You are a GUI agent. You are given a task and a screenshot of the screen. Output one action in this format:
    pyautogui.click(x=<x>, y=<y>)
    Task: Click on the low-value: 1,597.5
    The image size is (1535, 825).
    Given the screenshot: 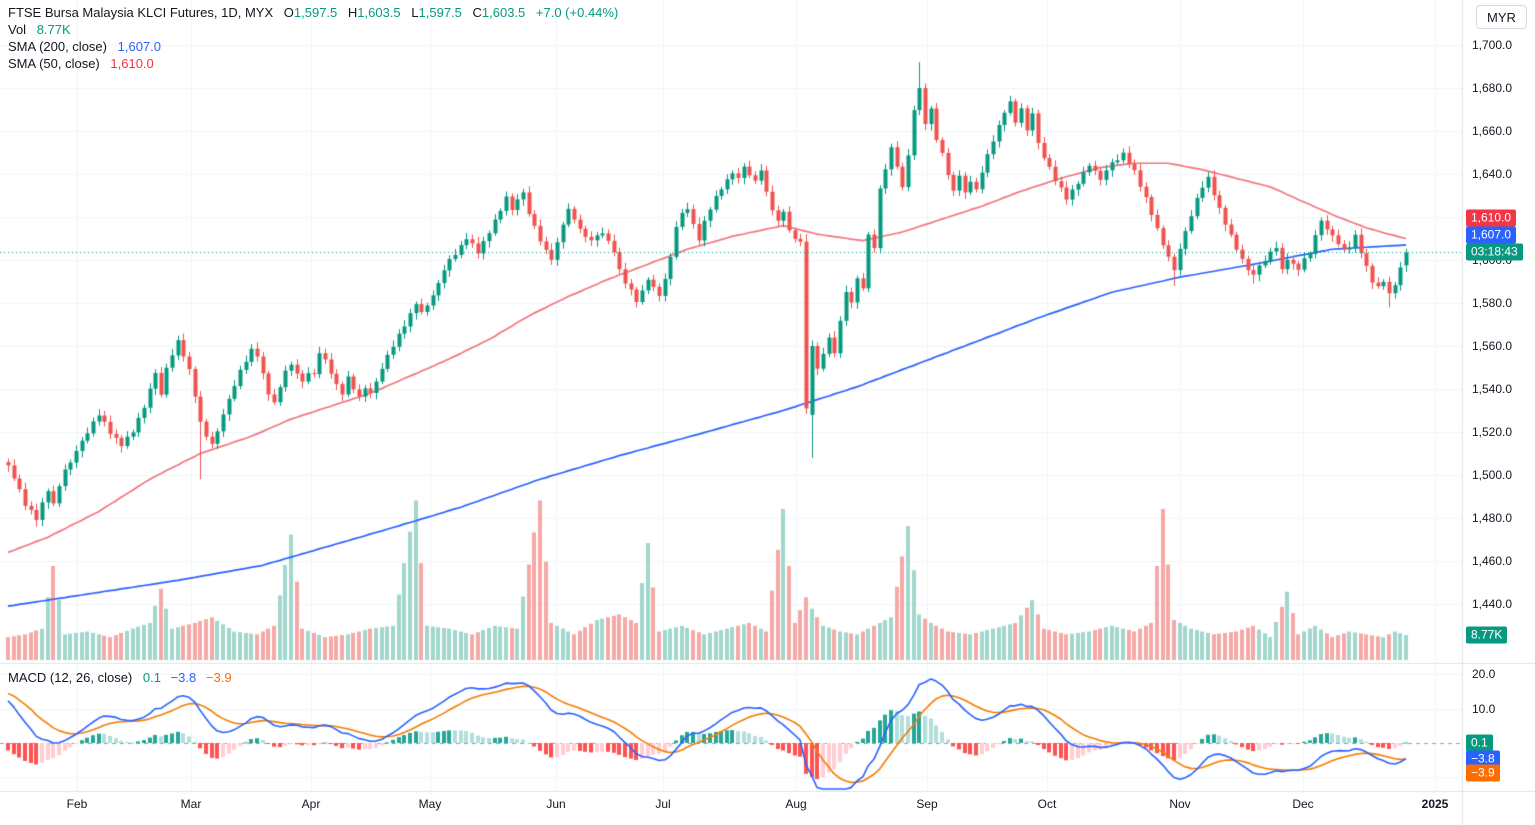 What is the action you would take?
    pyautogui.click(x=440, y=12)
    